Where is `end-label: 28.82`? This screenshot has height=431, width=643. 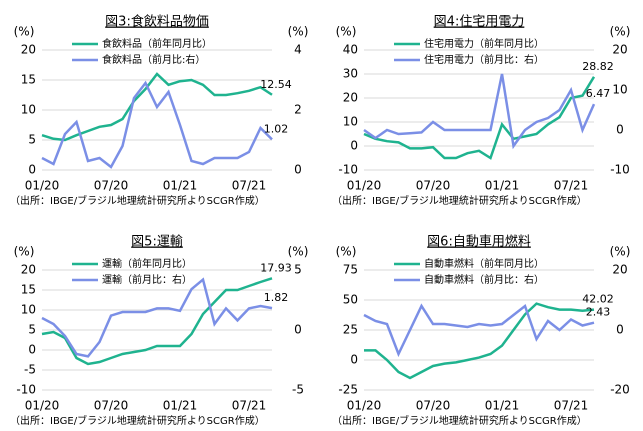
end-label: 28.82 is located at coordinates (598, 66).